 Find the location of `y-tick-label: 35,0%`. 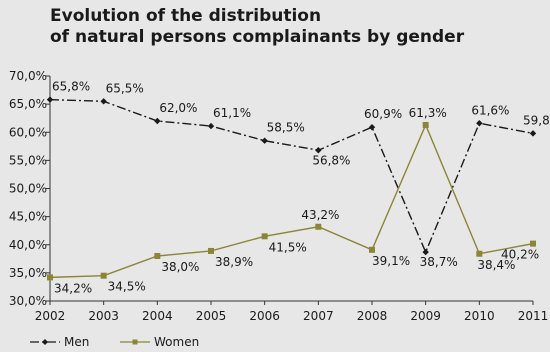

y-tick-label: 35,0% is located at coordinates (28, 273).